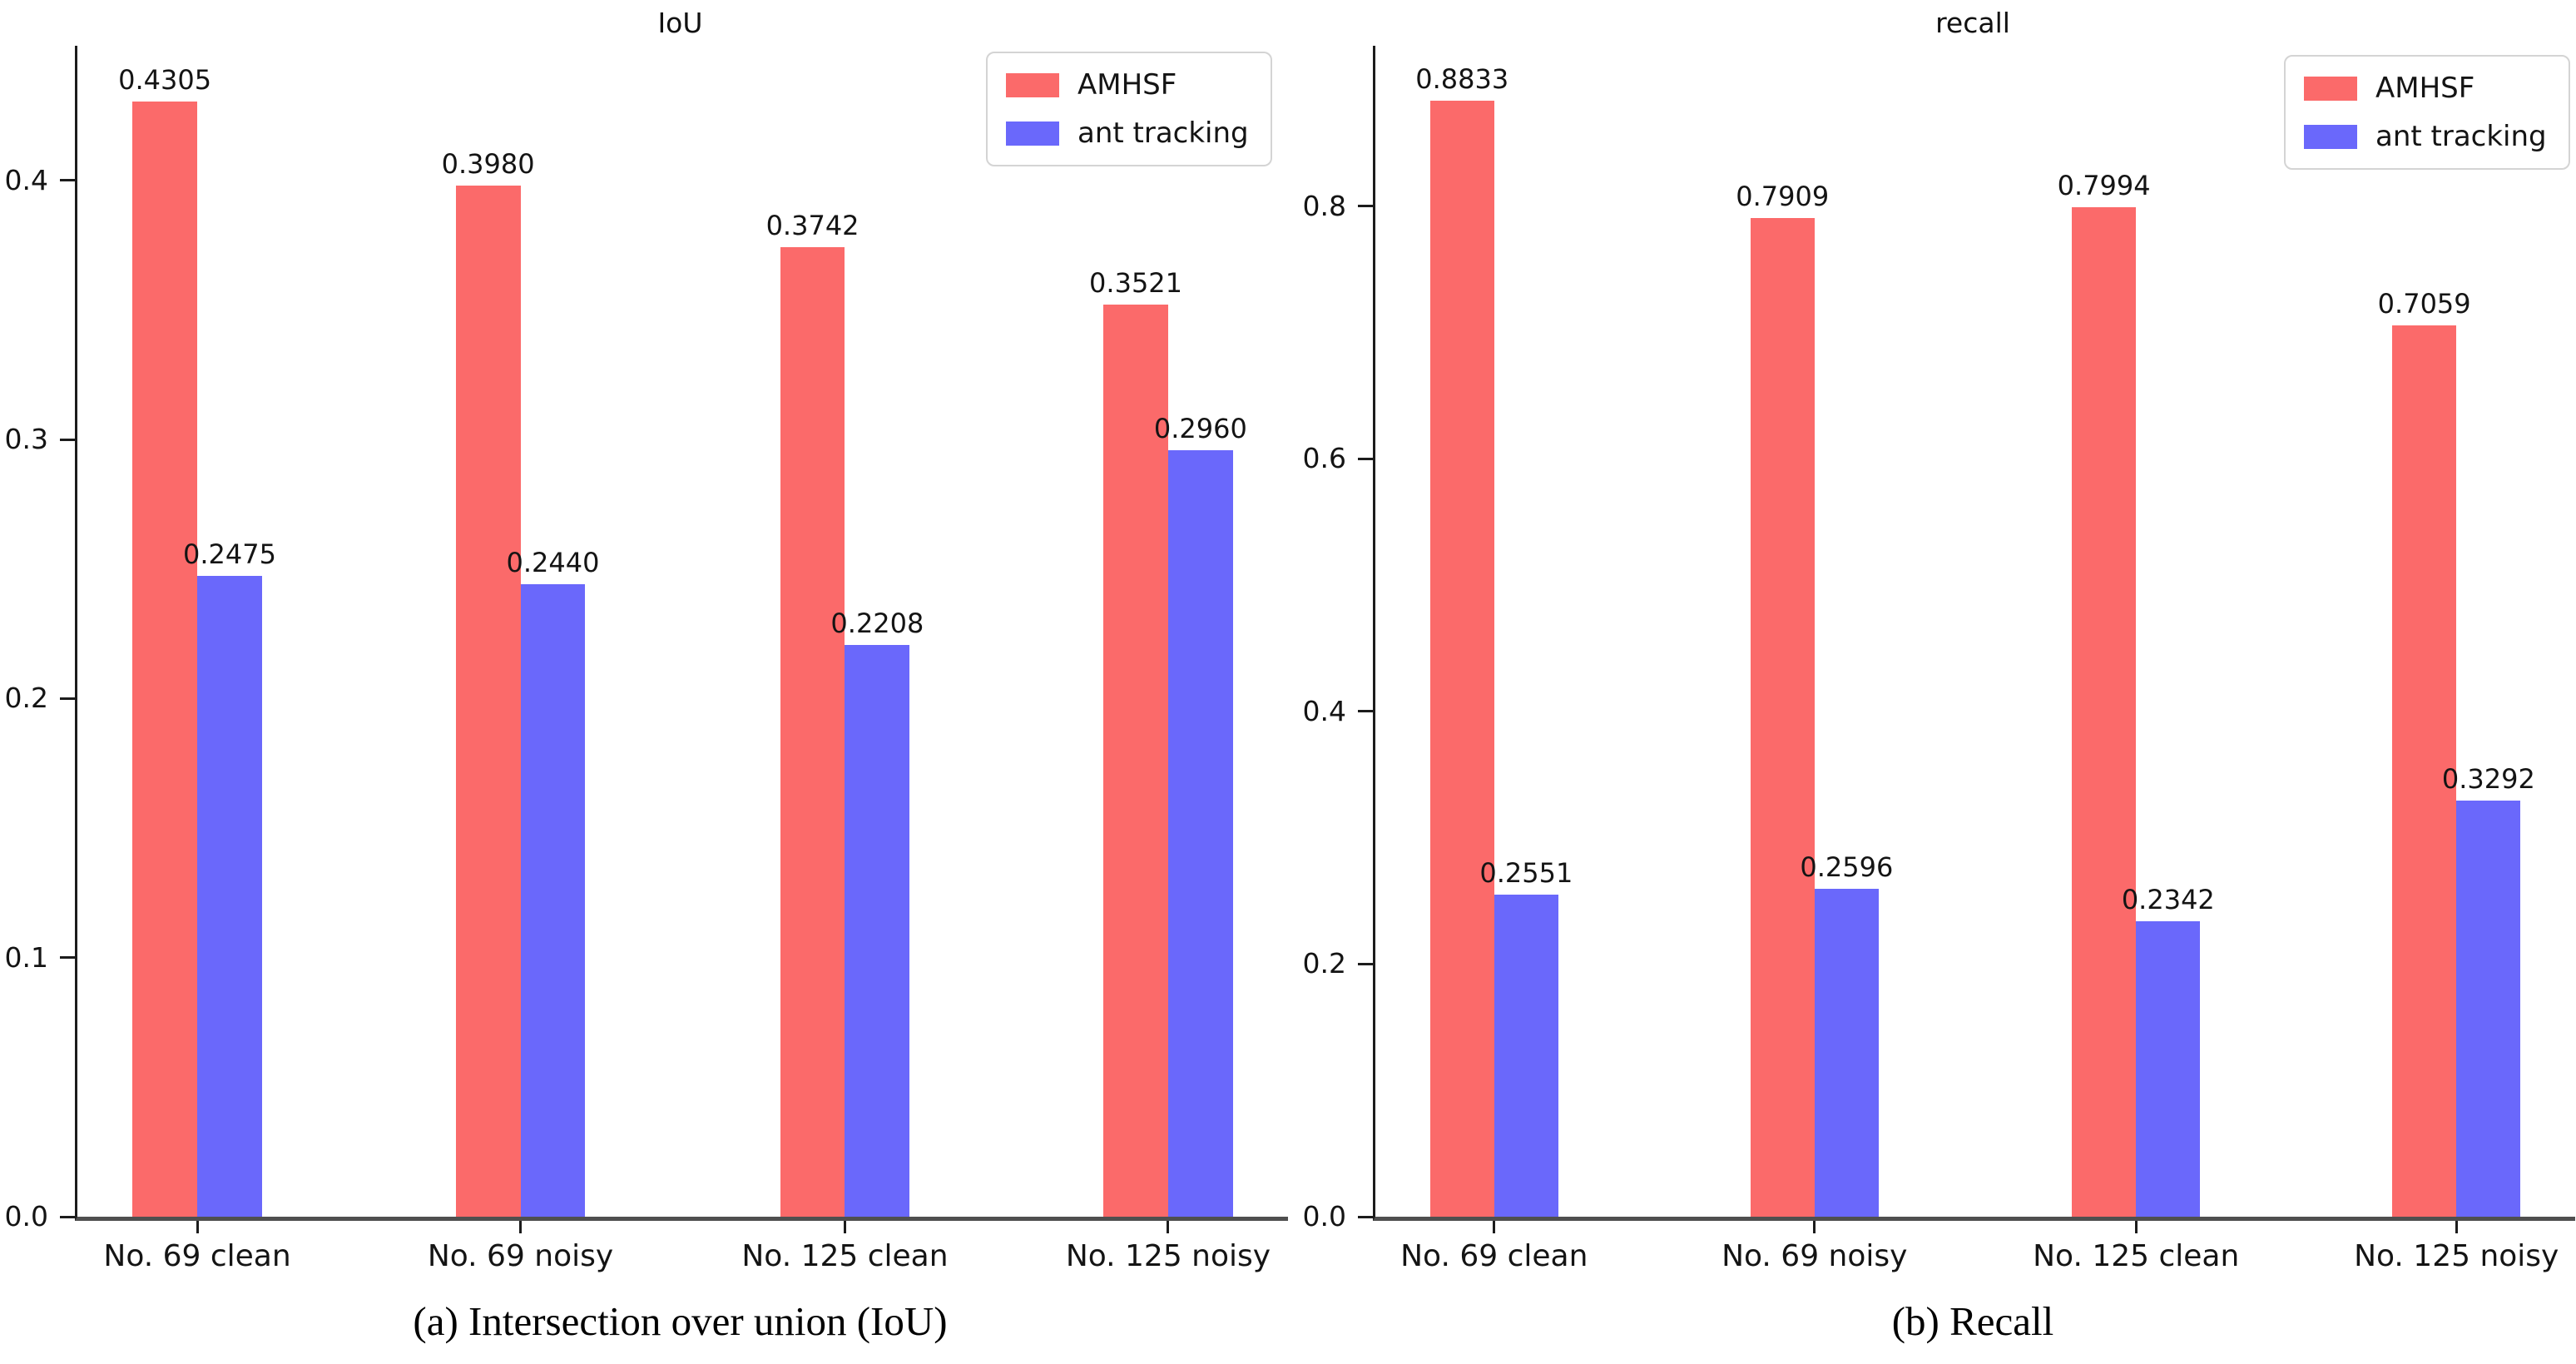 Image resolution: width=2576 pixels, height=1364 pixels. Describe the element at coordinates (1462, 79) in the screenshot. I see `bar-value-label: 0.8833` at that location.